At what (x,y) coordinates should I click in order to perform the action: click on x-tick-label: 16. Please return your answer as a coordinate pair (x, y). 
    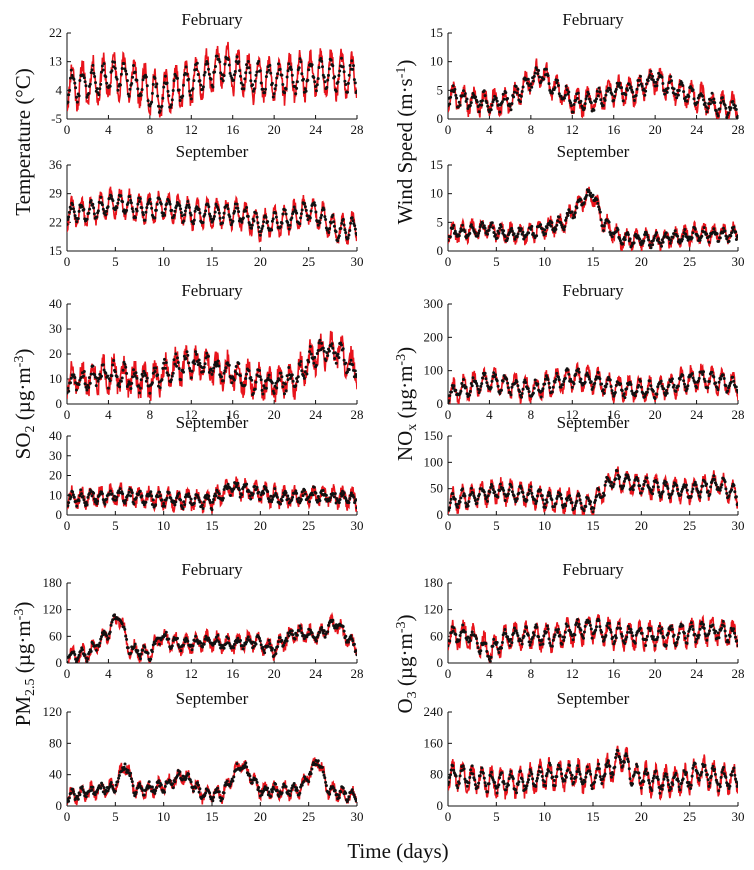
    Looking at the image, I should click on (233, 673).